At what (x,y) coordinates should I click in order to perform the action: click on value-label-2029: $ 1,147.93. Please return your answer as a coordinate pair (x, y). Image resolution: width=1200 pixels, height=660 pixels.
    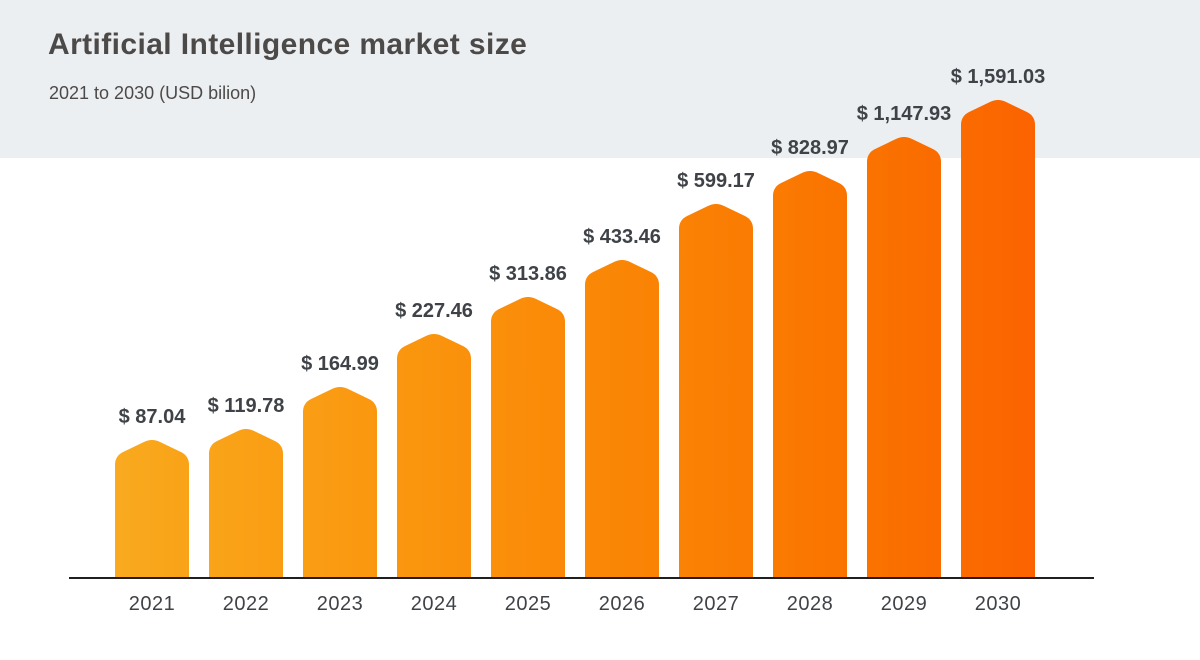
    Looking at the image, I should click on (904, 114).